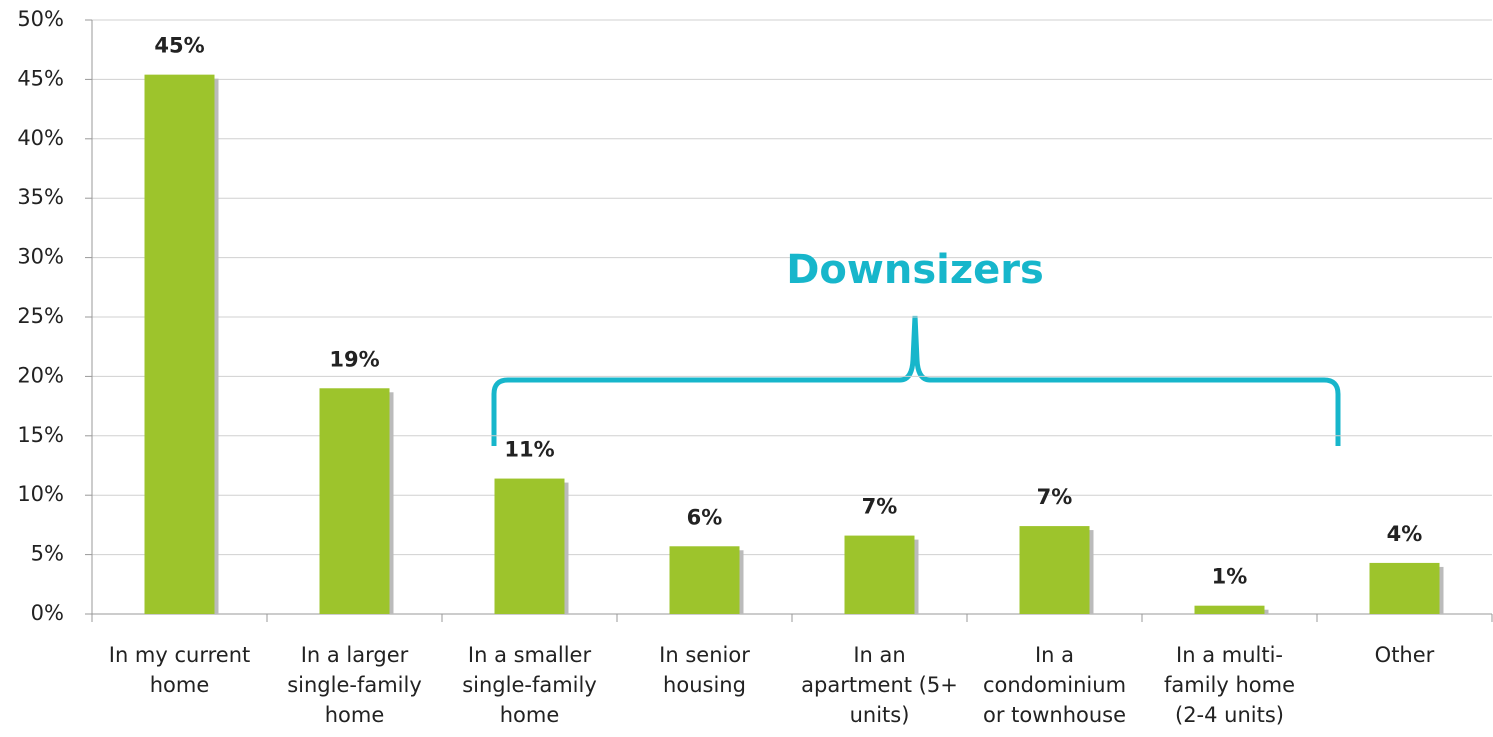  What do you see at coordinates (40, 494) in the screenshot?
I see `y-tick-label: 10%` at bounding box center [40, 494].